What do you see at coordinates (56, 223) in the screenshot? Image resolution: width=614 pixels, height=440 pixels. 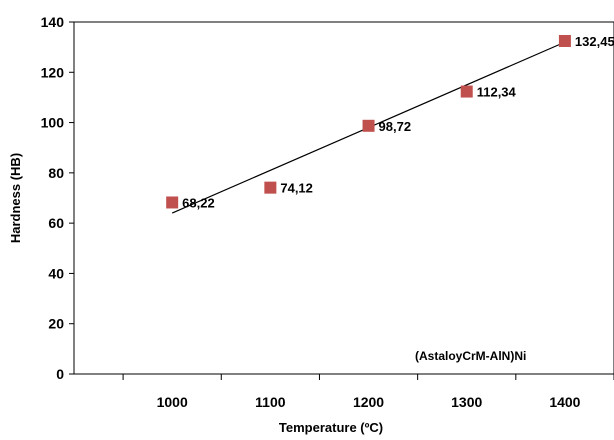 I see `y-tick-label: 60` at bounding box center [56, 223].